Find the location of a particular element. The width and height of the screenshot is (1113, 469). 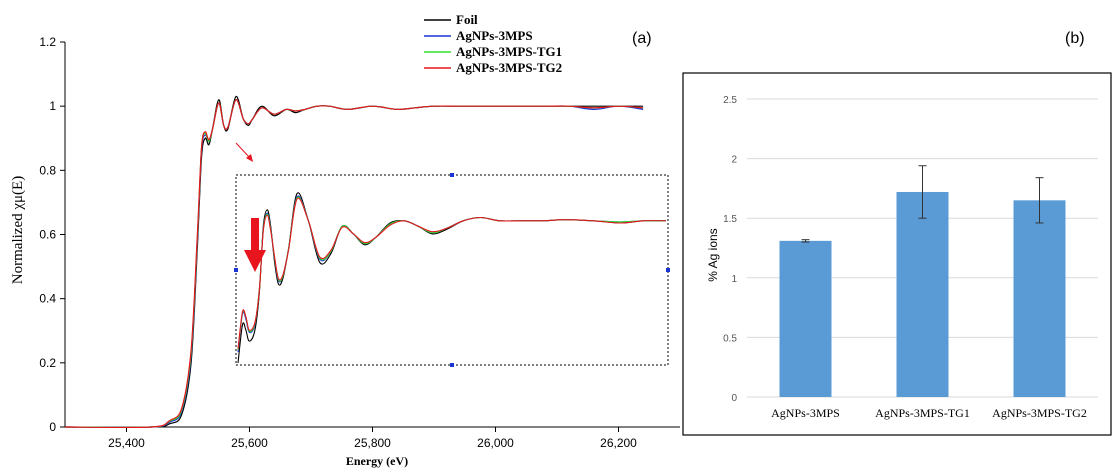

y-axis-label-b: % Ag ions is located at coordinates (713, 254).